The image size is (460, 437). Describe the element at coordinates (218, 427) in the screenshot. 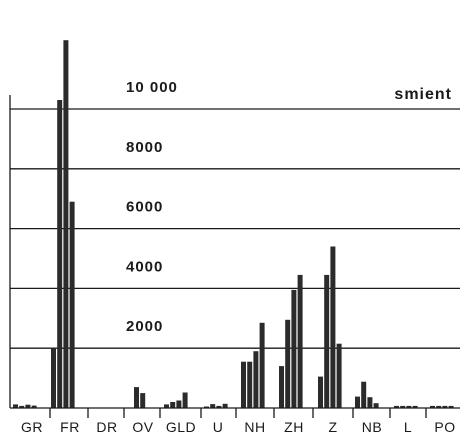

I see `x-category-label: U` at that location.